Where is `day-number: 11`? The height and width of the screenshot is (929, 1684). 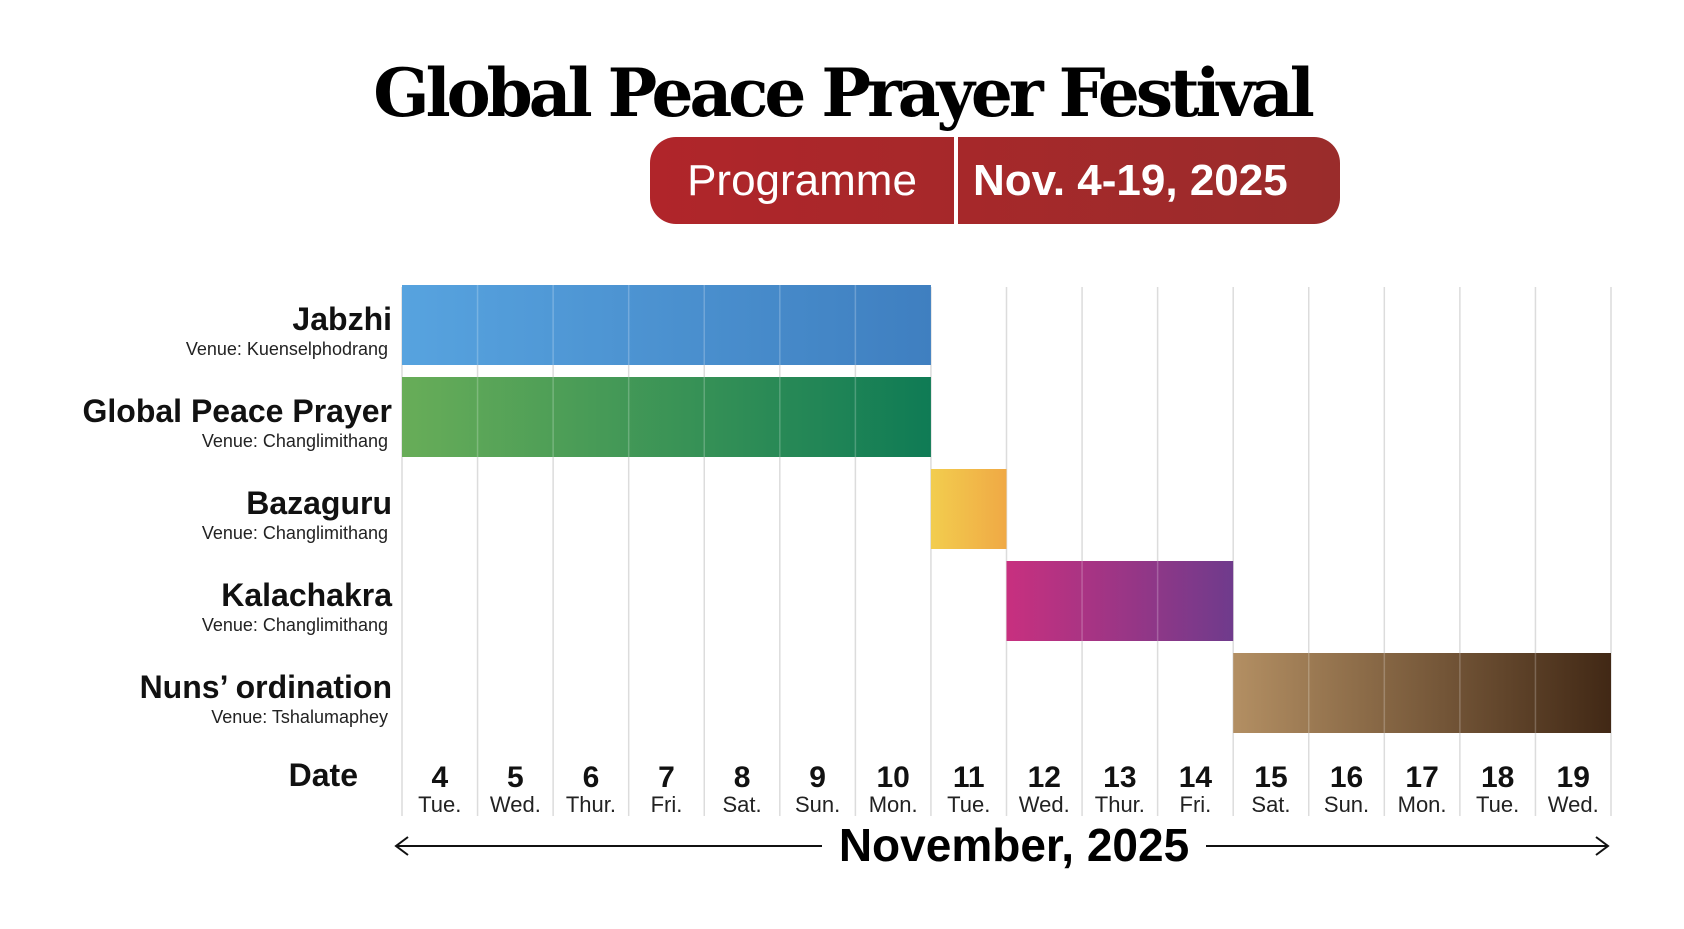
day-number: 11 is located at coordinates (969, 777).